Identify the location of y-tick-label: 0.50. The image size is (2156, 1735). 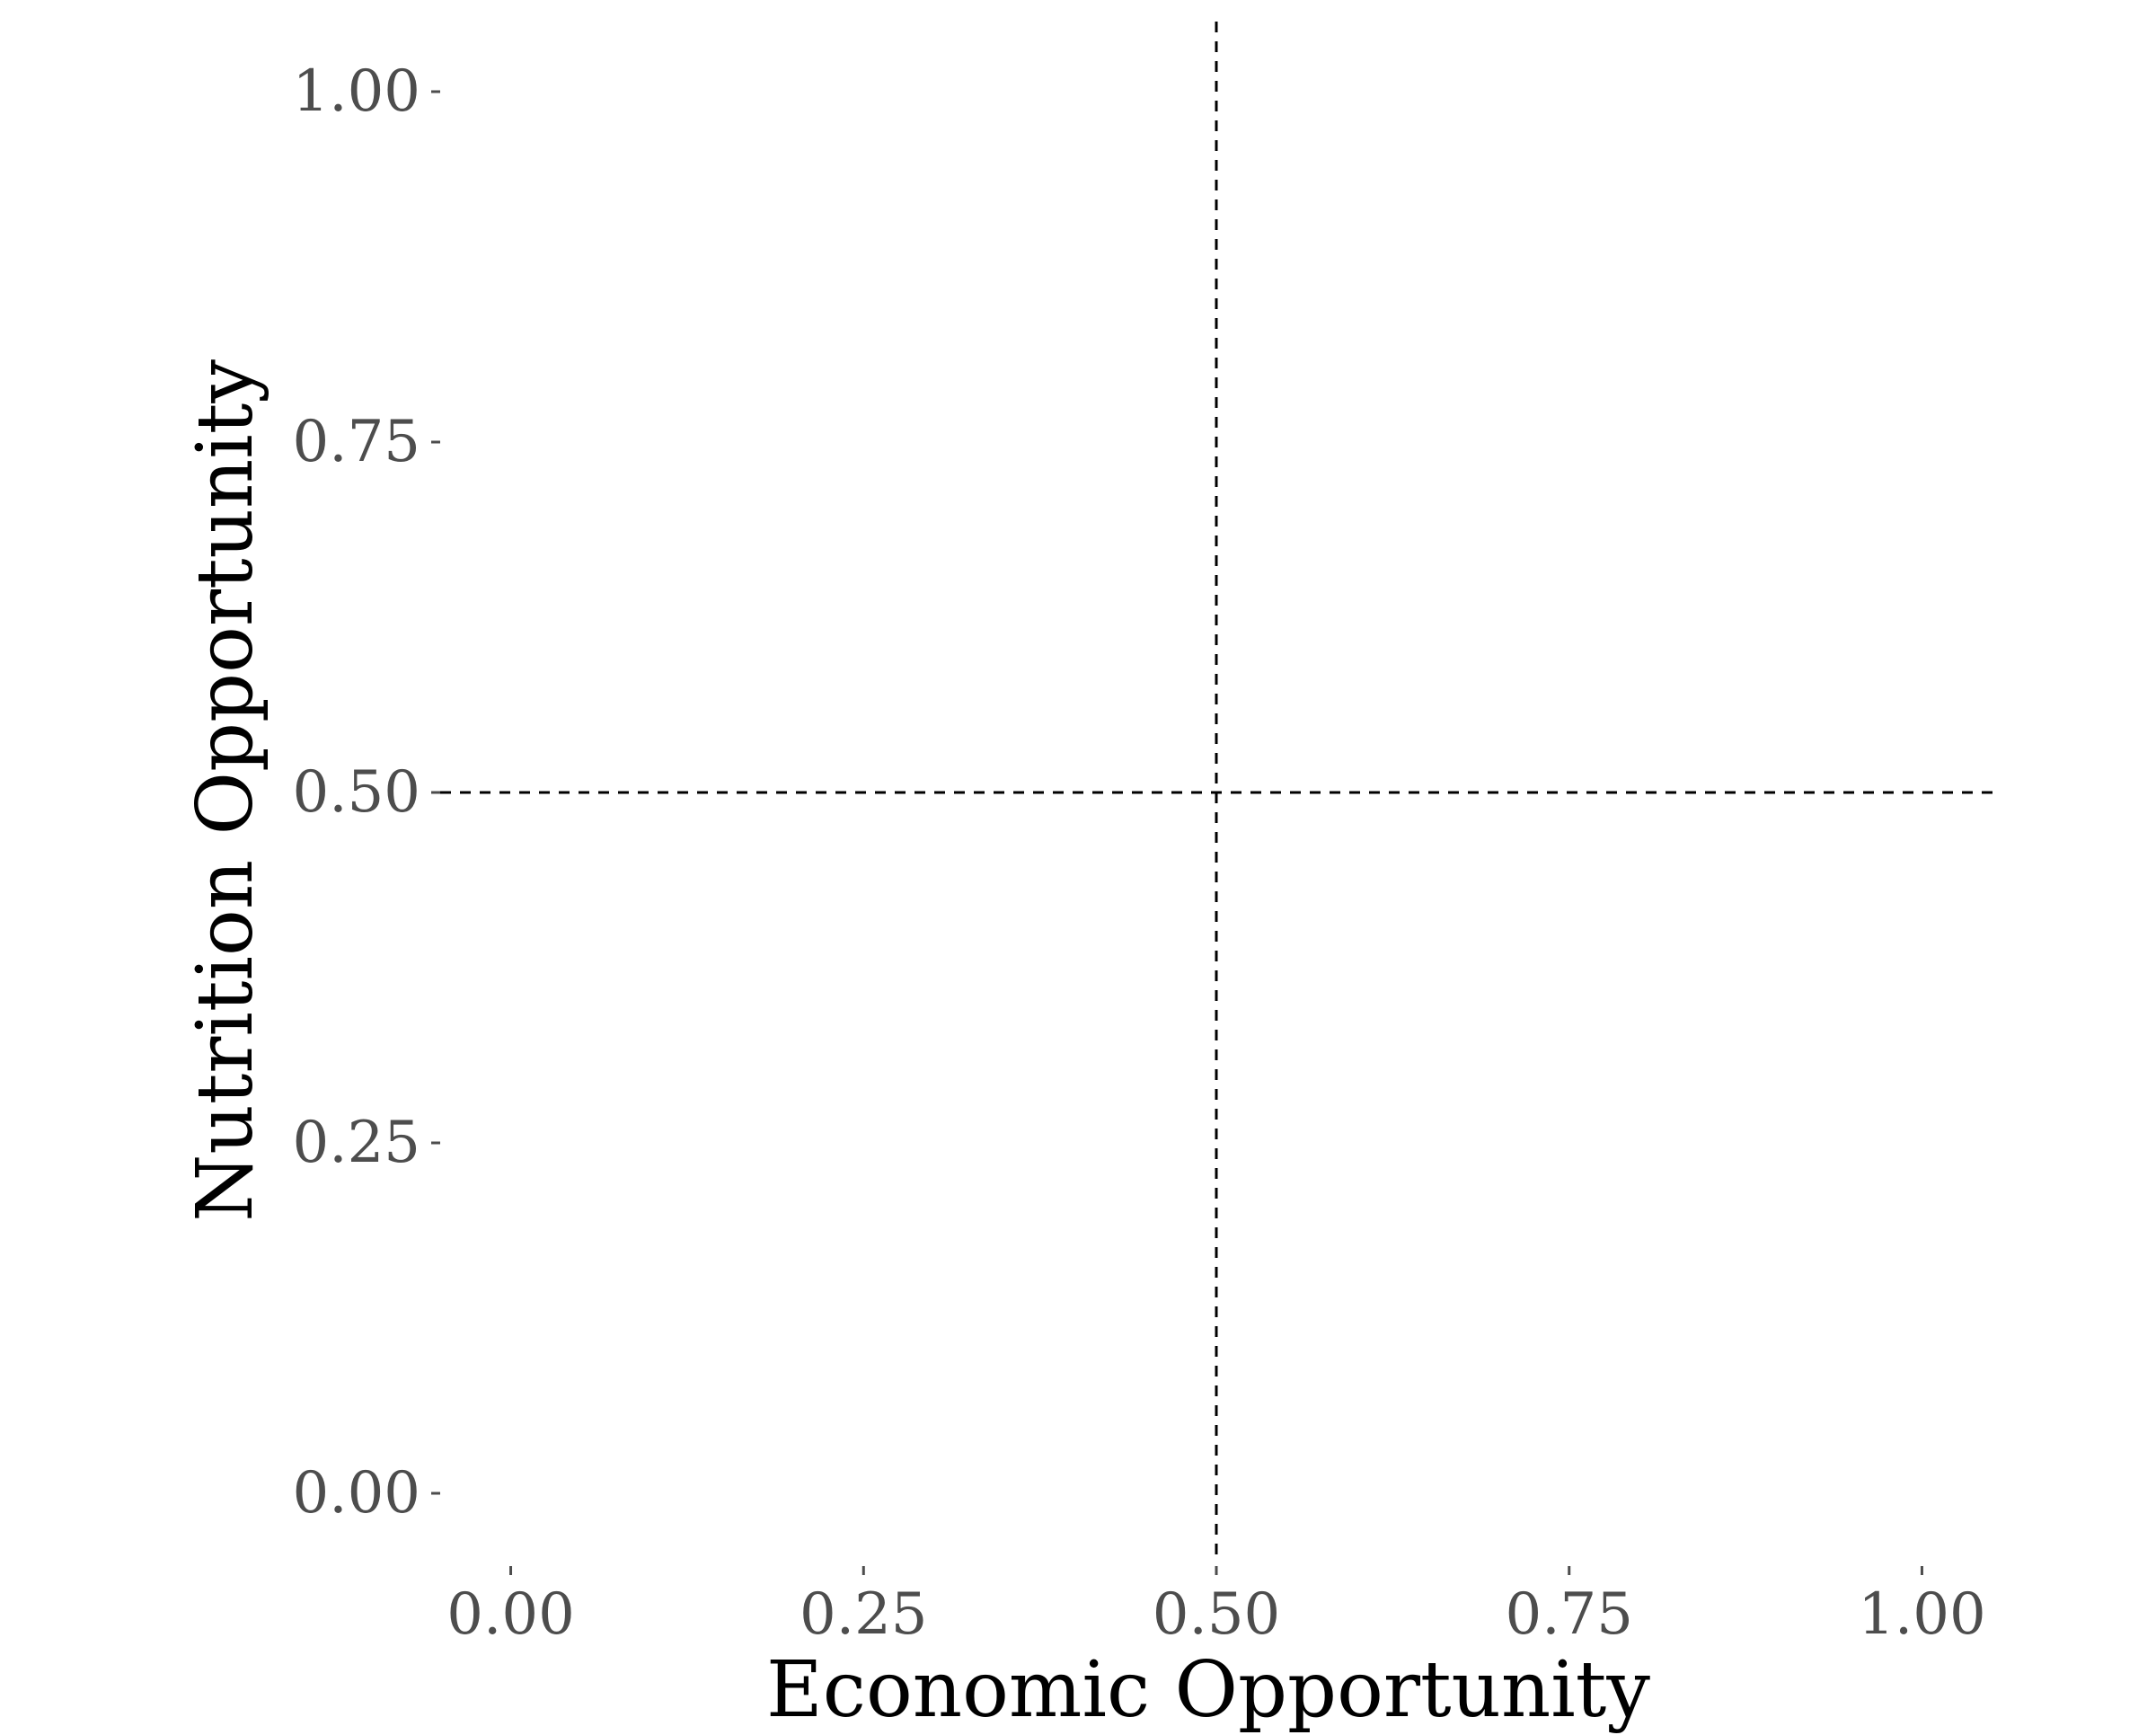
(357, 792).